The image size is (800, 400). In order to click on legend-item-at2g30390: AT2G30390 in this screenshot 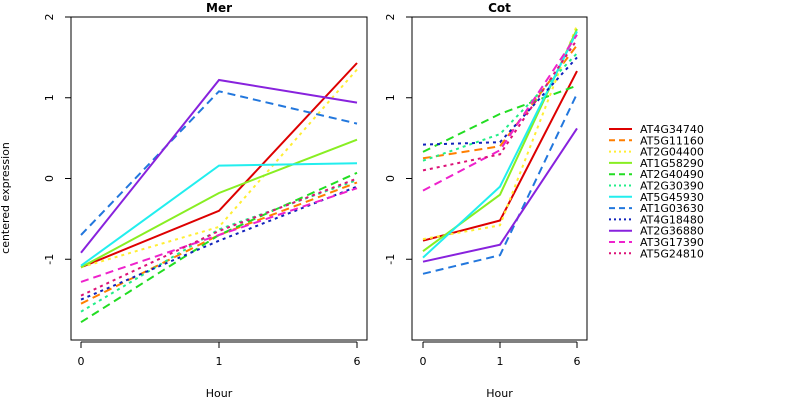, I will do `click(656, 186)`.